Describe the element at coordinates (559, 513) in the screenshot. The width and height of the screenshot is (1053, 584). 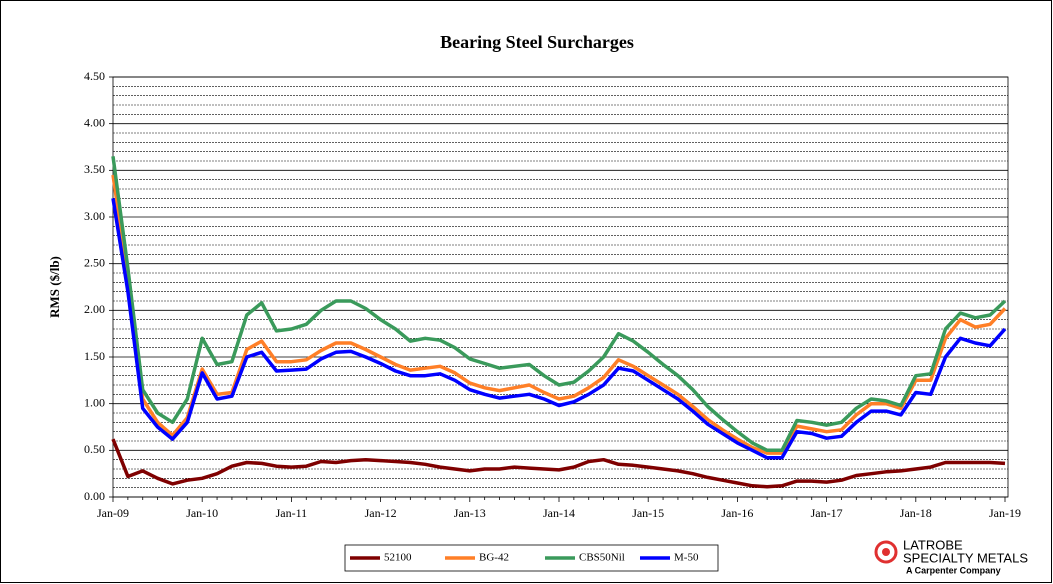
I see `x-tick-label: Jan-14` at that location.